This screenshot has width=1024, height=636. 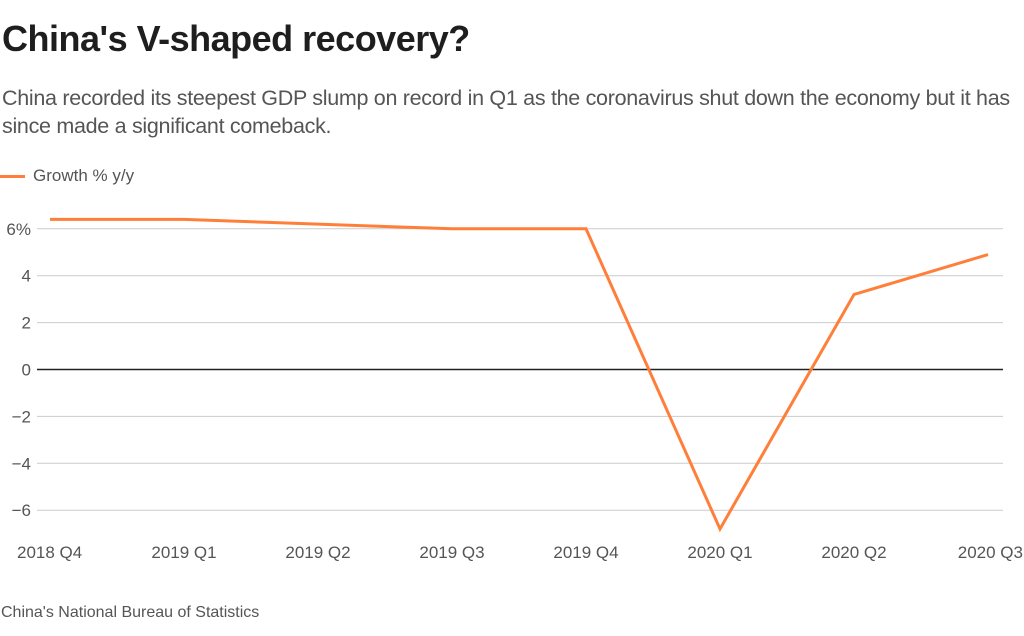 What do you see at coordinates (26, 323) in the screenshot?
I see `y-tick-label: 2` at bounding box center [26, 323].